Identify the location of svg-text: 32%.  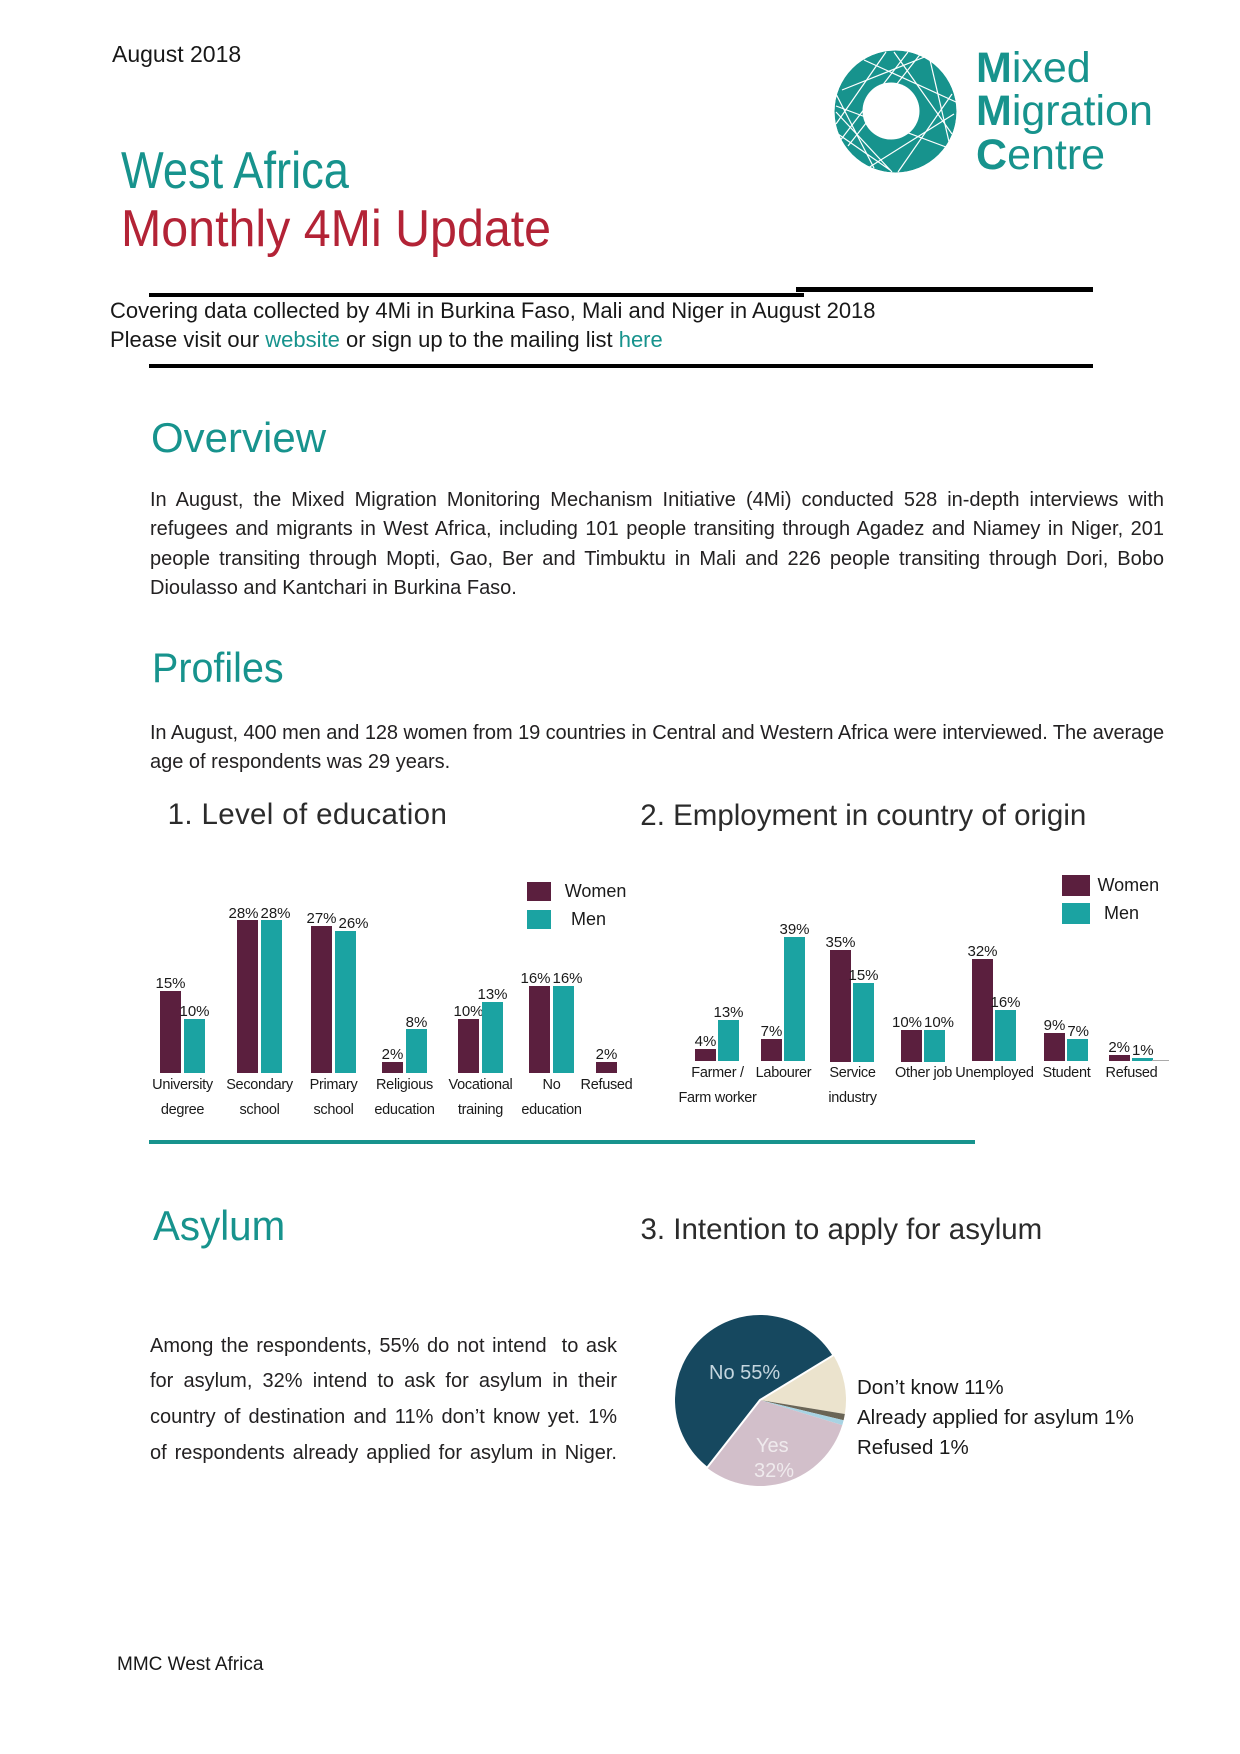
(774, 1471).